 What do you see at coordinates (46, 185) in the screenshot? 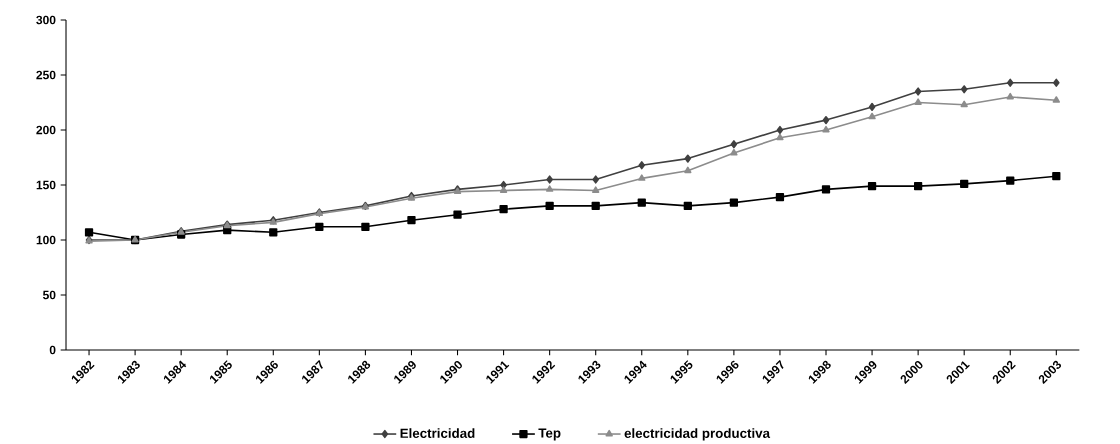
I see `y-tick-label: 150` at bounding box center [46, 185].